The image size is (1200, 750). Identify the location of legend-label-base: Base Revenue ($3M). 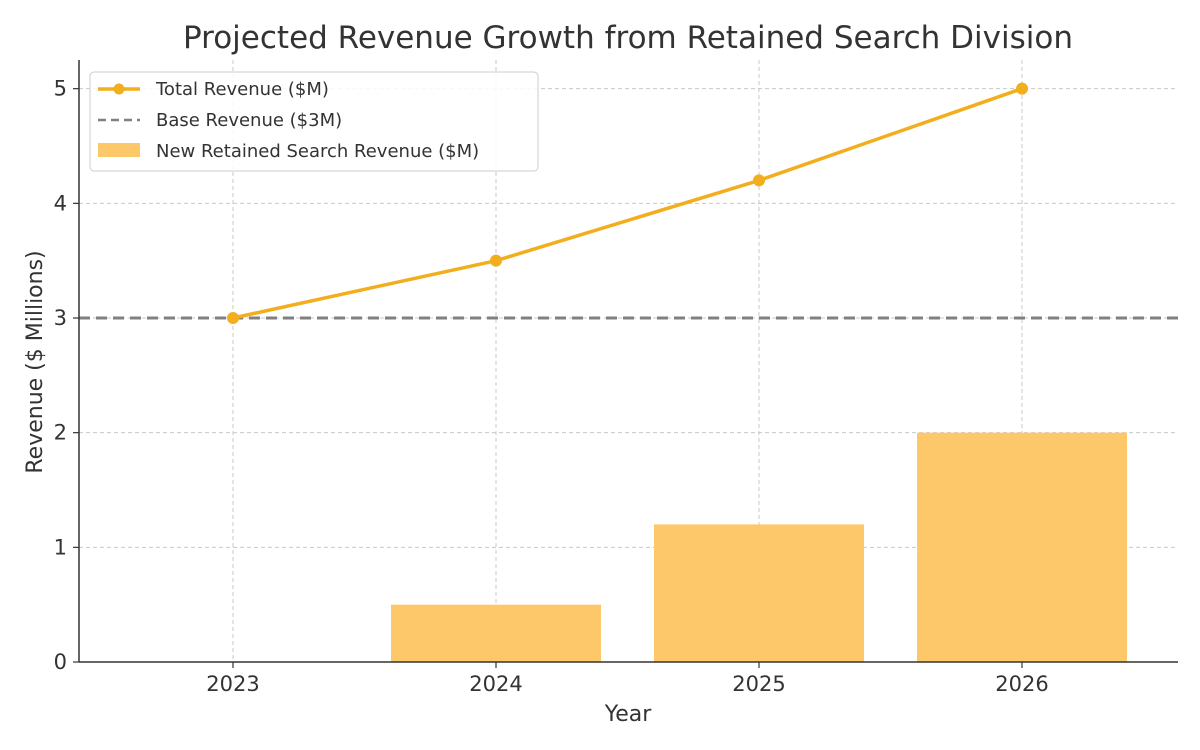
(249, 120).